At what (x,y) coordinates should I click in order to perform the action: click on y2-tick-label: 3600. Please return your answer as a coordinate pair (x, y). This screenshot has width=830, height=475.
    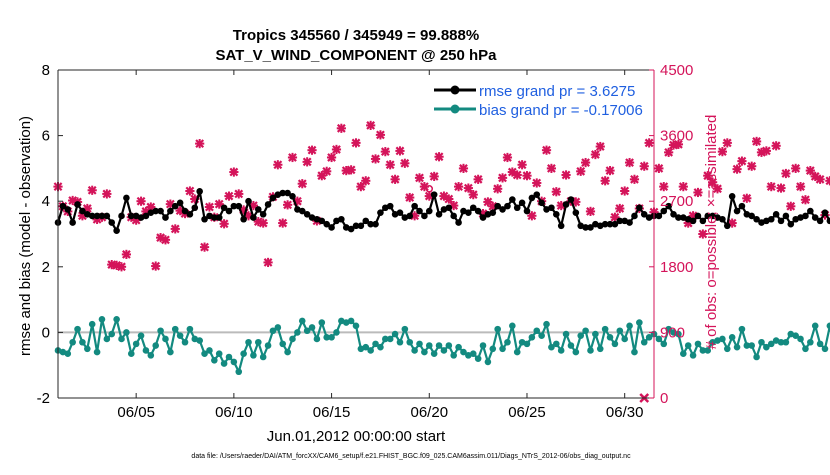
    Looking at the image, I should click on (676, 136).